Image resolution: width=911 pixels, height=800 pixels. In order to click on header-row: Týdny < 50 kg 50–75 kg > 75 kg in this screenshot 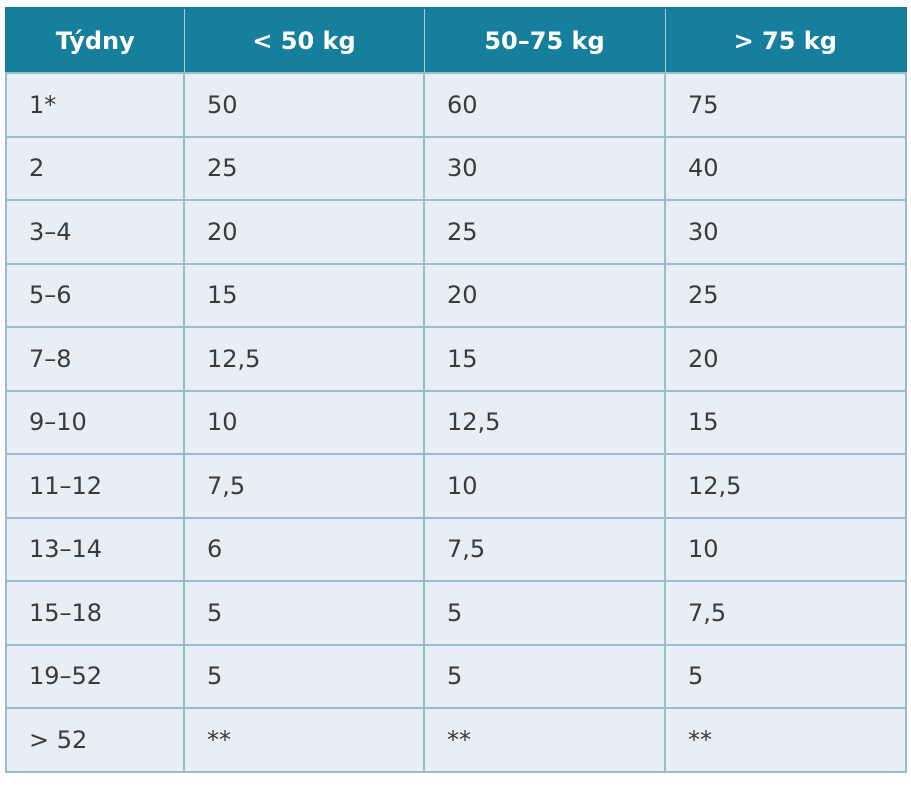, I will do `click(456, 40)`.